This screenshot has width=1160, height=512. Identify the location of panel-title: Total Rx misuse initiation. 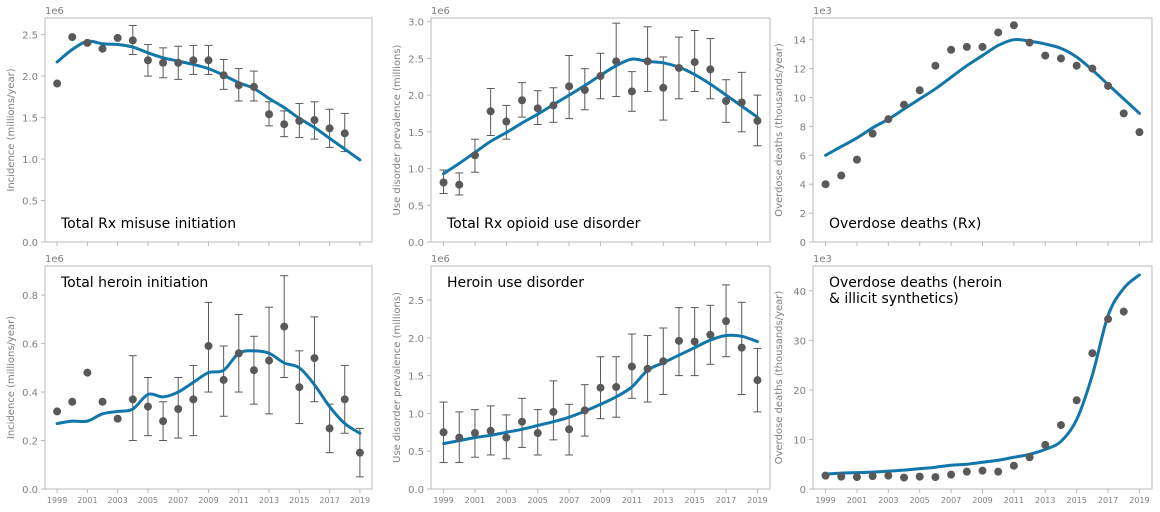
(148, 224).